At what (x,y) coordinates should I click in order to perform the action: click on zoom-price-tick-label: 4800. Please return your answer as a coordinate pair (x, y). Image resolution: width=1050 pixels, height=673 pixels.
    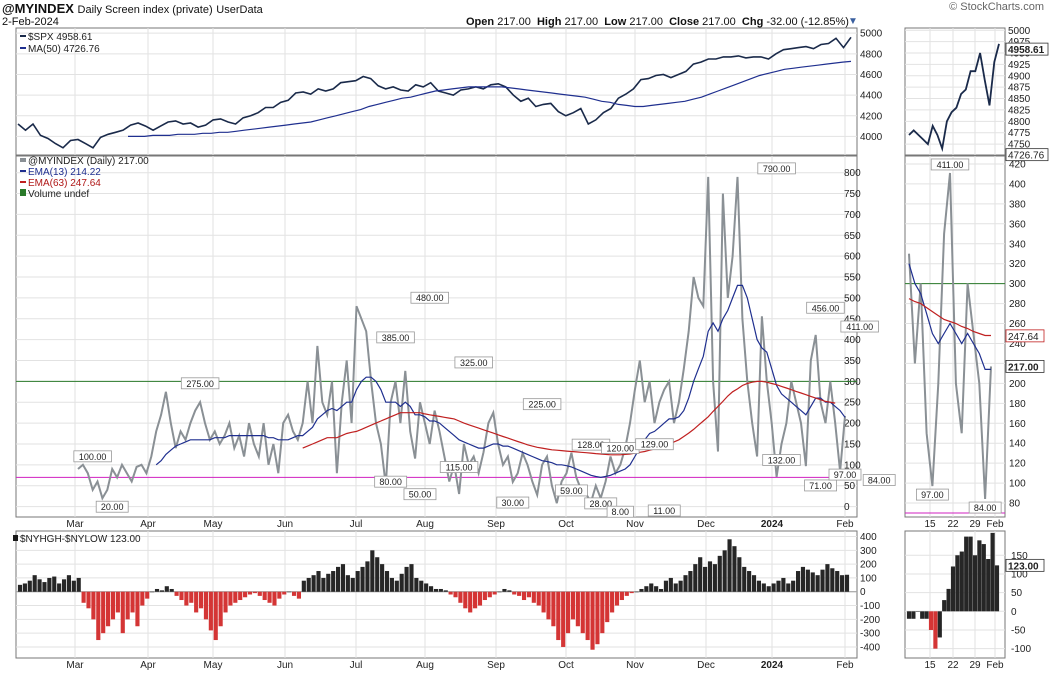
    Looking at the image, I should click on (1019, 122).